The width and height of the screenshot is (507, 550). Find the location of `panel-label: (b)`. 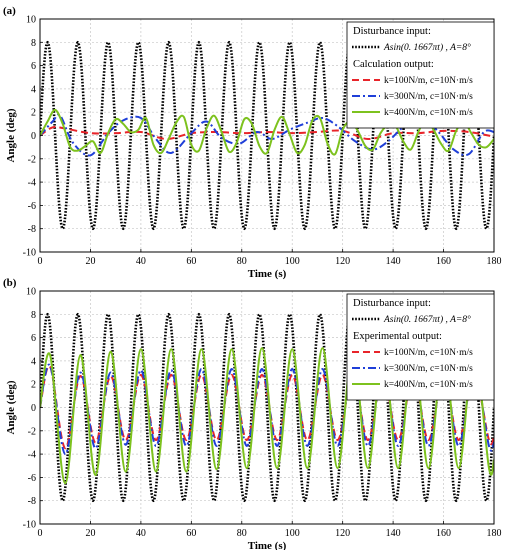

panel-label: (b) is located at coordinates (10, 283).